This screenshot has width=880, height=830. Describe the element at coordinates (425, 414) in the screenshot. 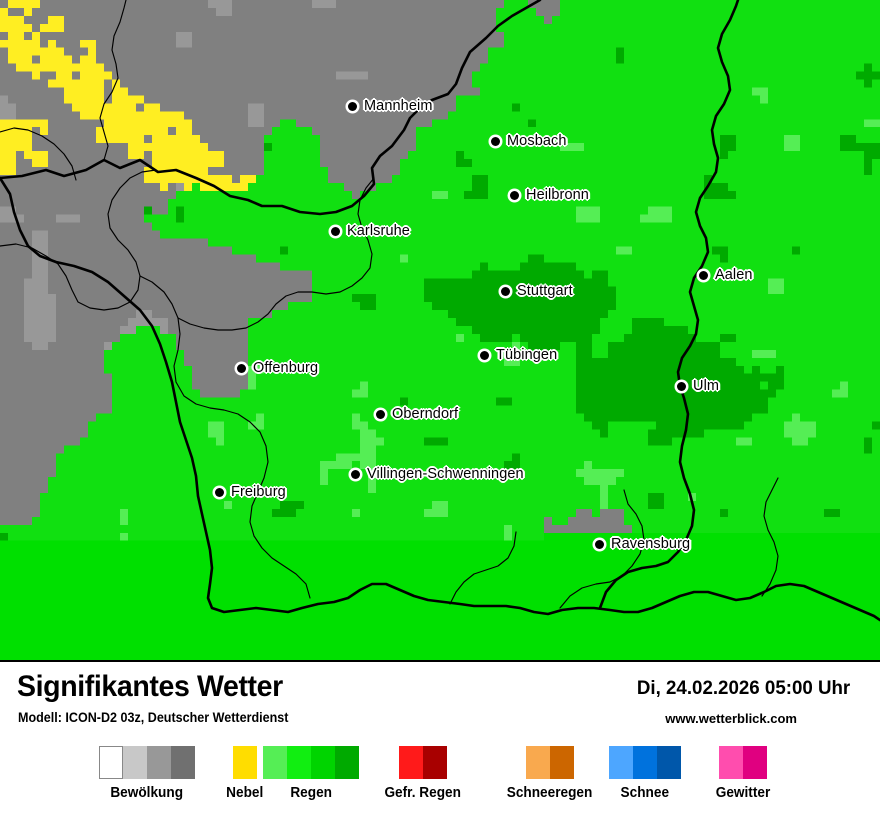

I see `city-label: Oberndorf` at that location.